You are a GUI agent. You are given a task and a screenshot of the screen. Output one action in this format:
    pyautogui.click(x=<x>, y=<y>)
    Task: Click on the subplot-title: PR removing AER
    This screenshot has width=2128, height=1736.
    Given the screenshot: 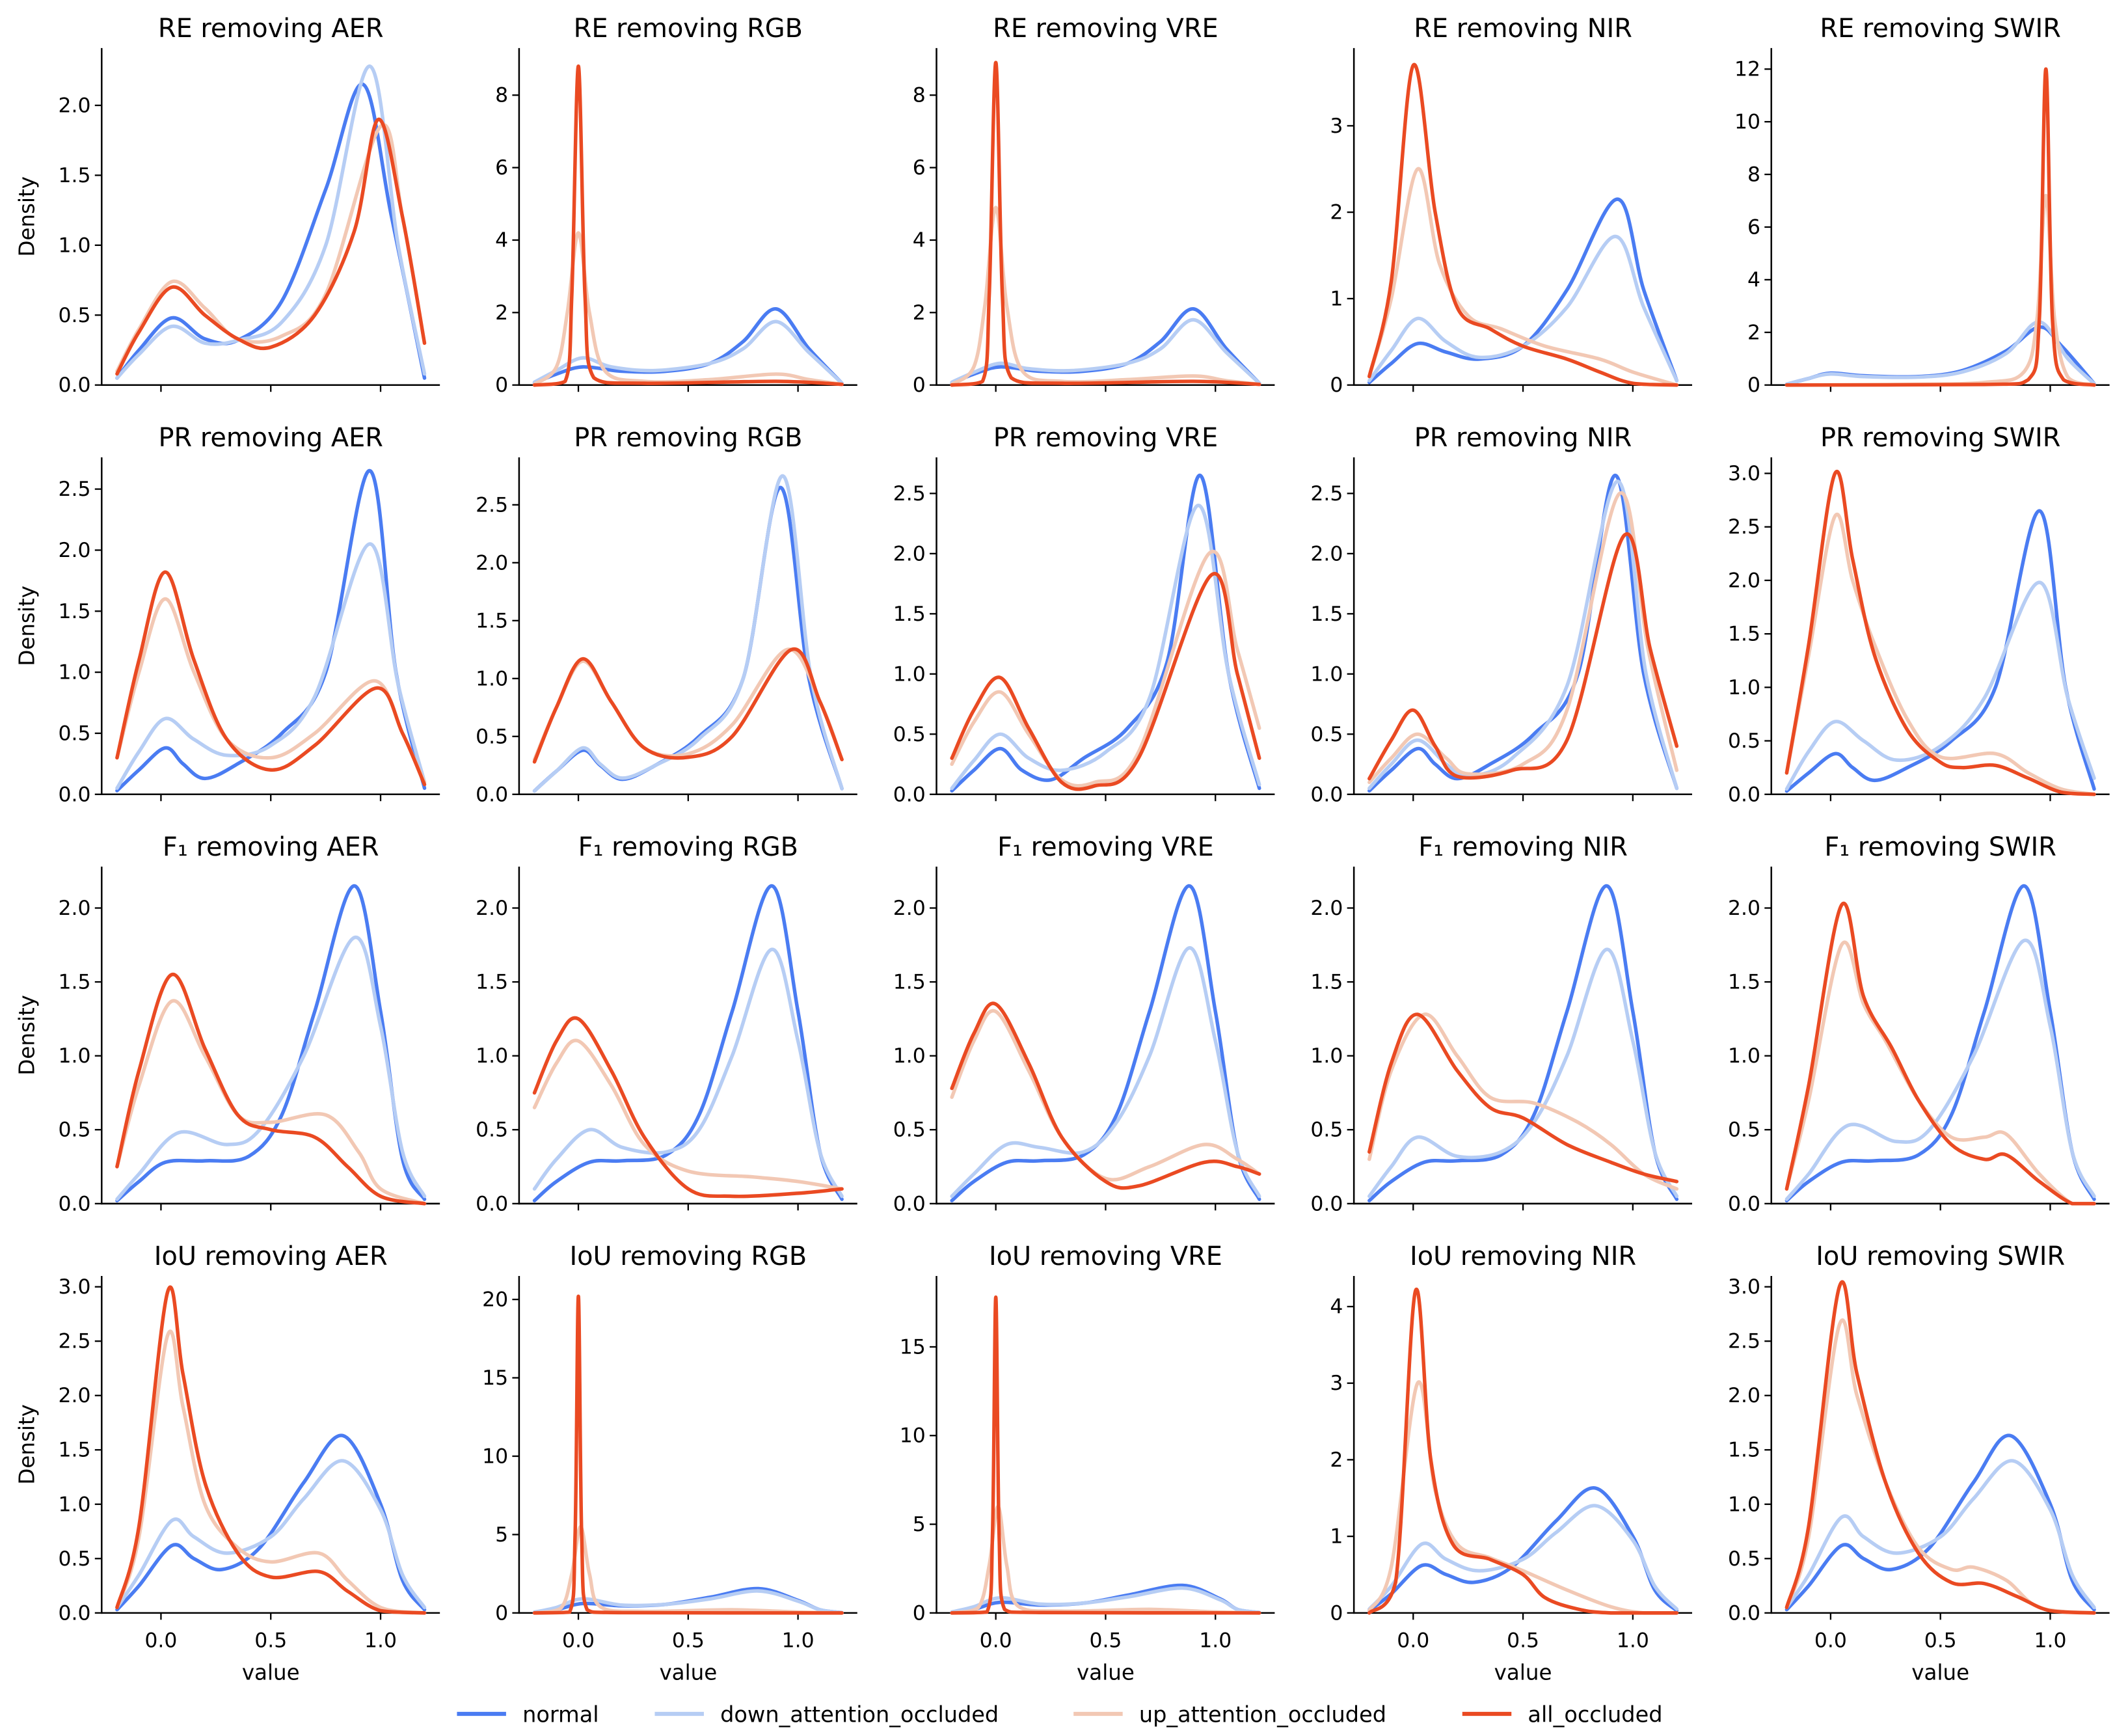 What is the action you would take?
    pyautogui.click(x=270, y=438)
    